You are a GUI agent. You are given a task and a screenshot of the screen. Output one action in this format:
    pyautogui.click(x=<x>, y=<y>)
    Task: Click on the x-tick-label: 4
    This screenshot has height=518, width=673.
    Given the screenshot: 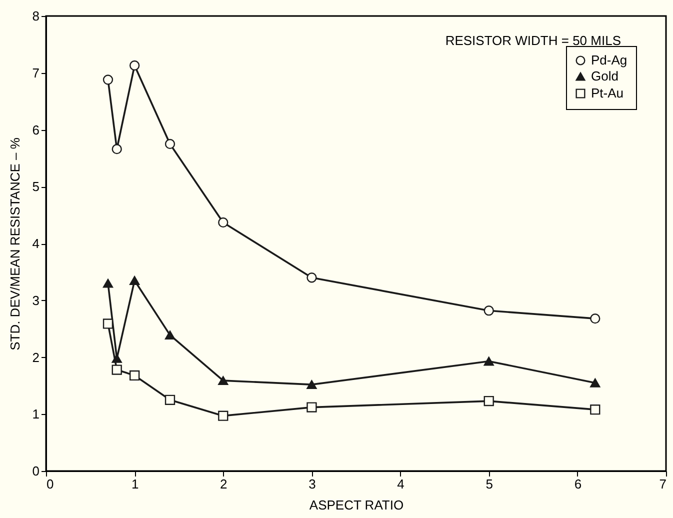 What is the action you would take?
    pyautogui.click(x=400, y=484)
    